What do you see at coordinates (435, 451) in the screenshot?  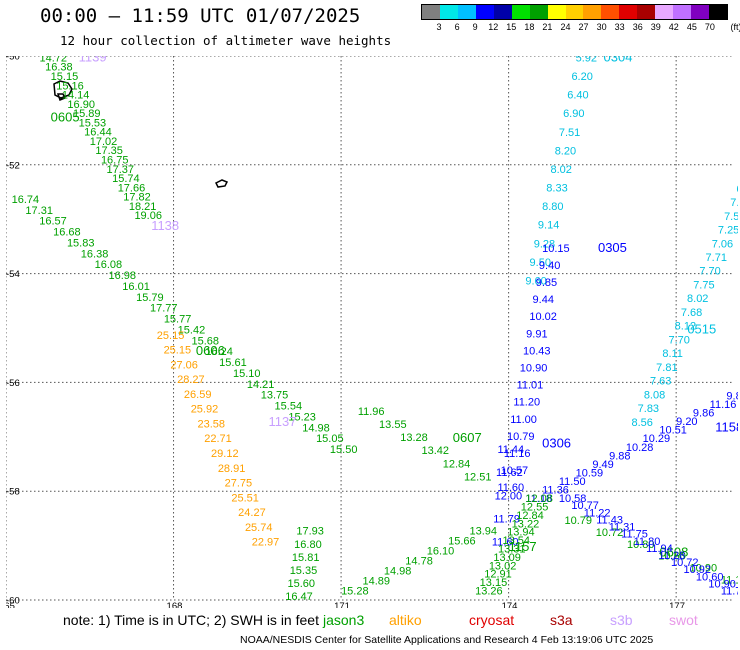 I see `wave-height-value: 13.42` at bounding box center [435, 451].